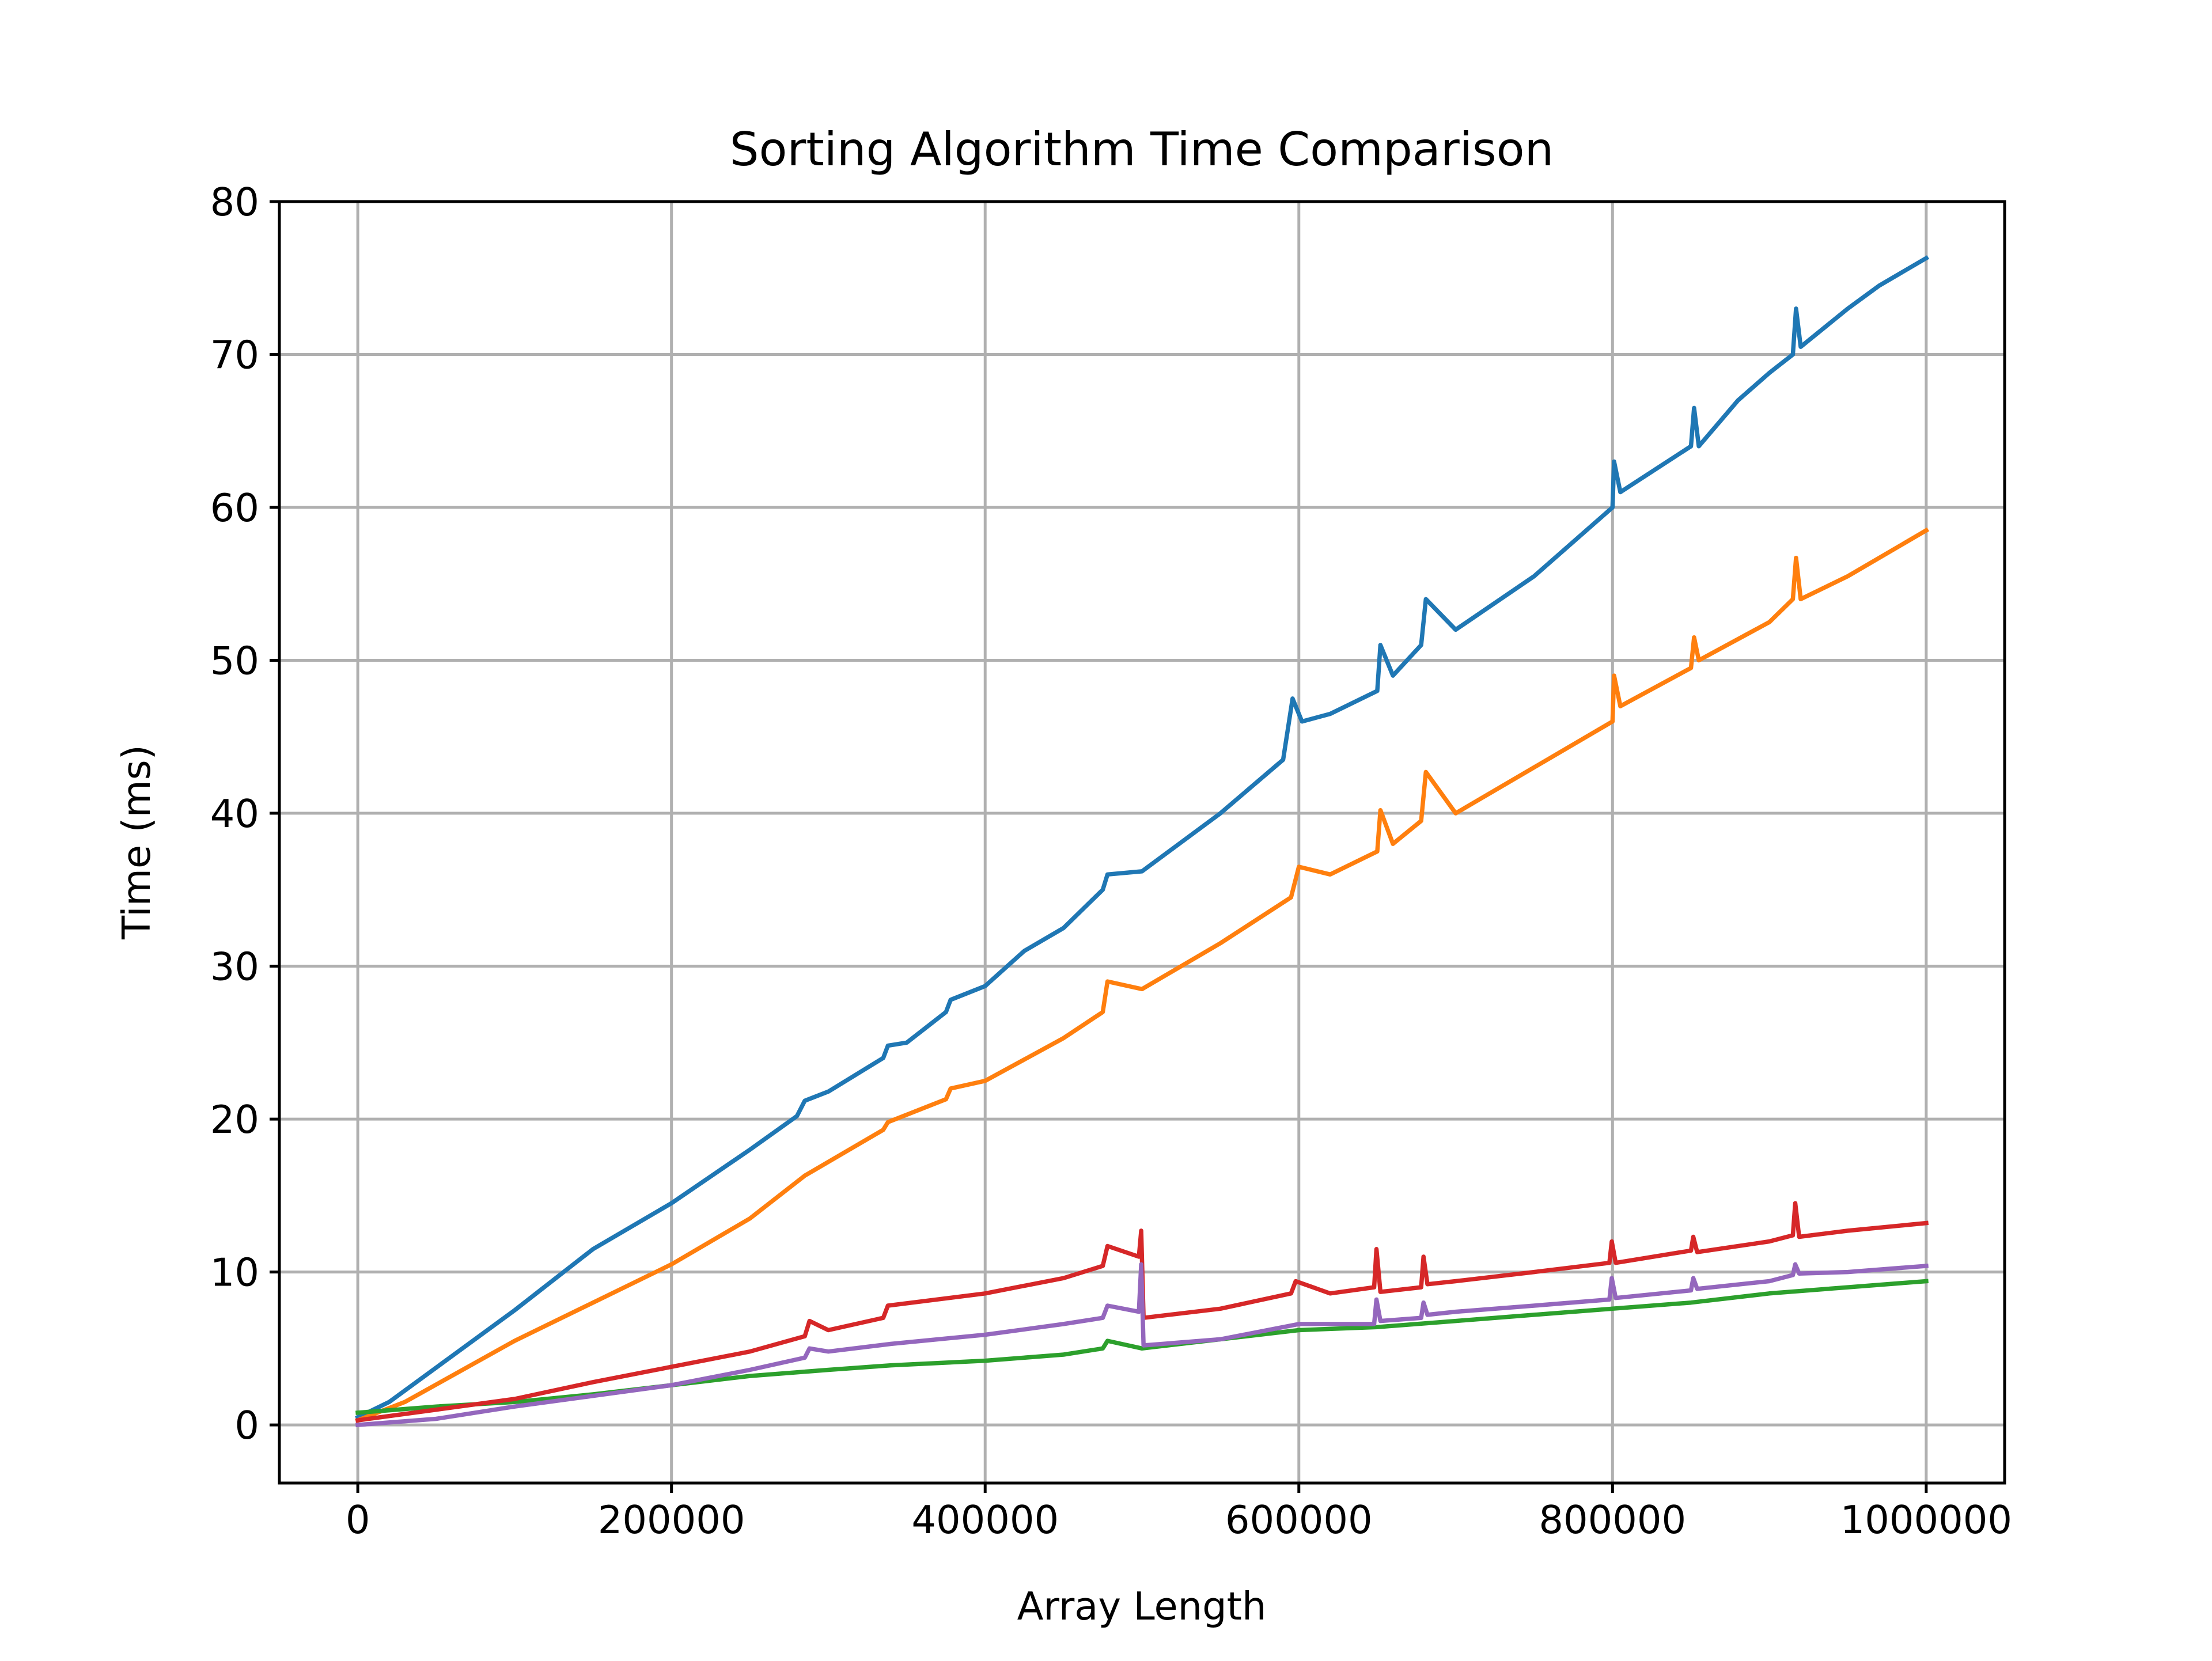 The image size is (2212, 1661). Describe the element at coordinates (1299, 1519) in the screenshot. I see `x-tick-label: 600000` at that location.